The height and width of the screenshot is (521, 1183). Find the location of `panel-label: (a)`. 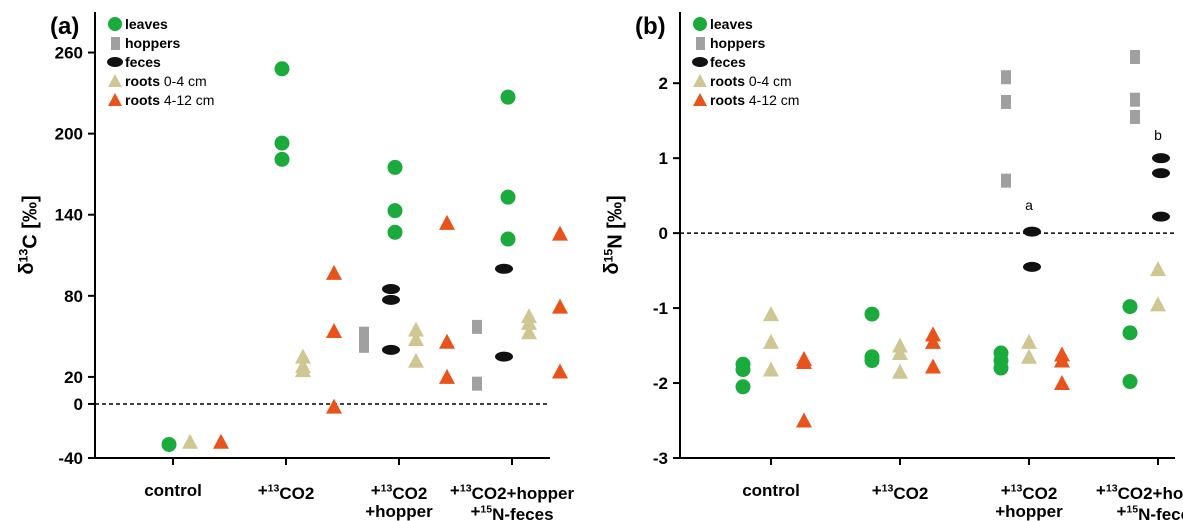

panel-label: (a) is located at coordinates (64, 26).